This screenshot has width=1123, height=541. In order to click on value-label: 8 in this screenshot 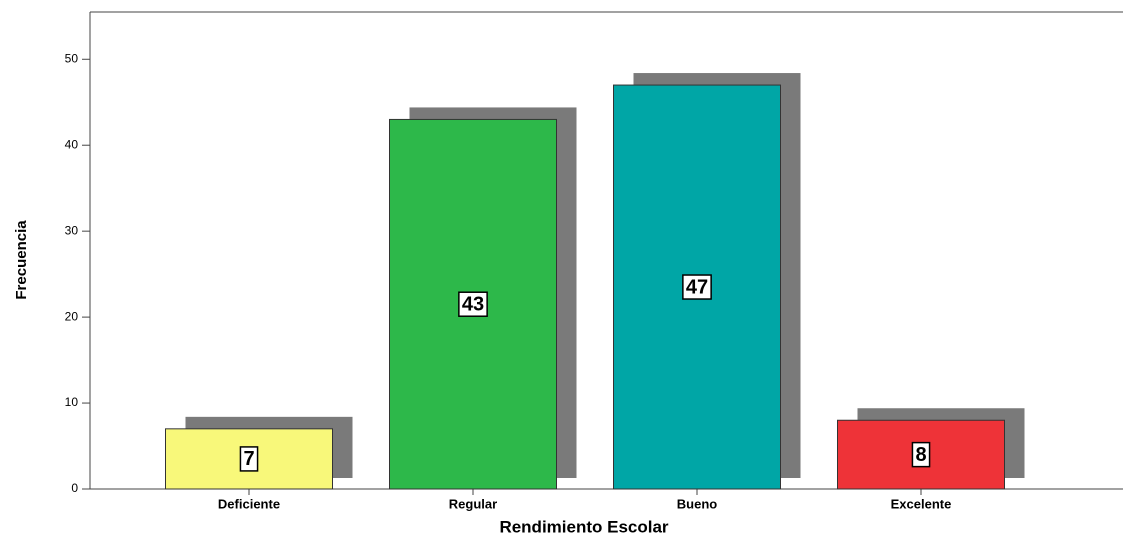, I will do `click(920, 455)`.